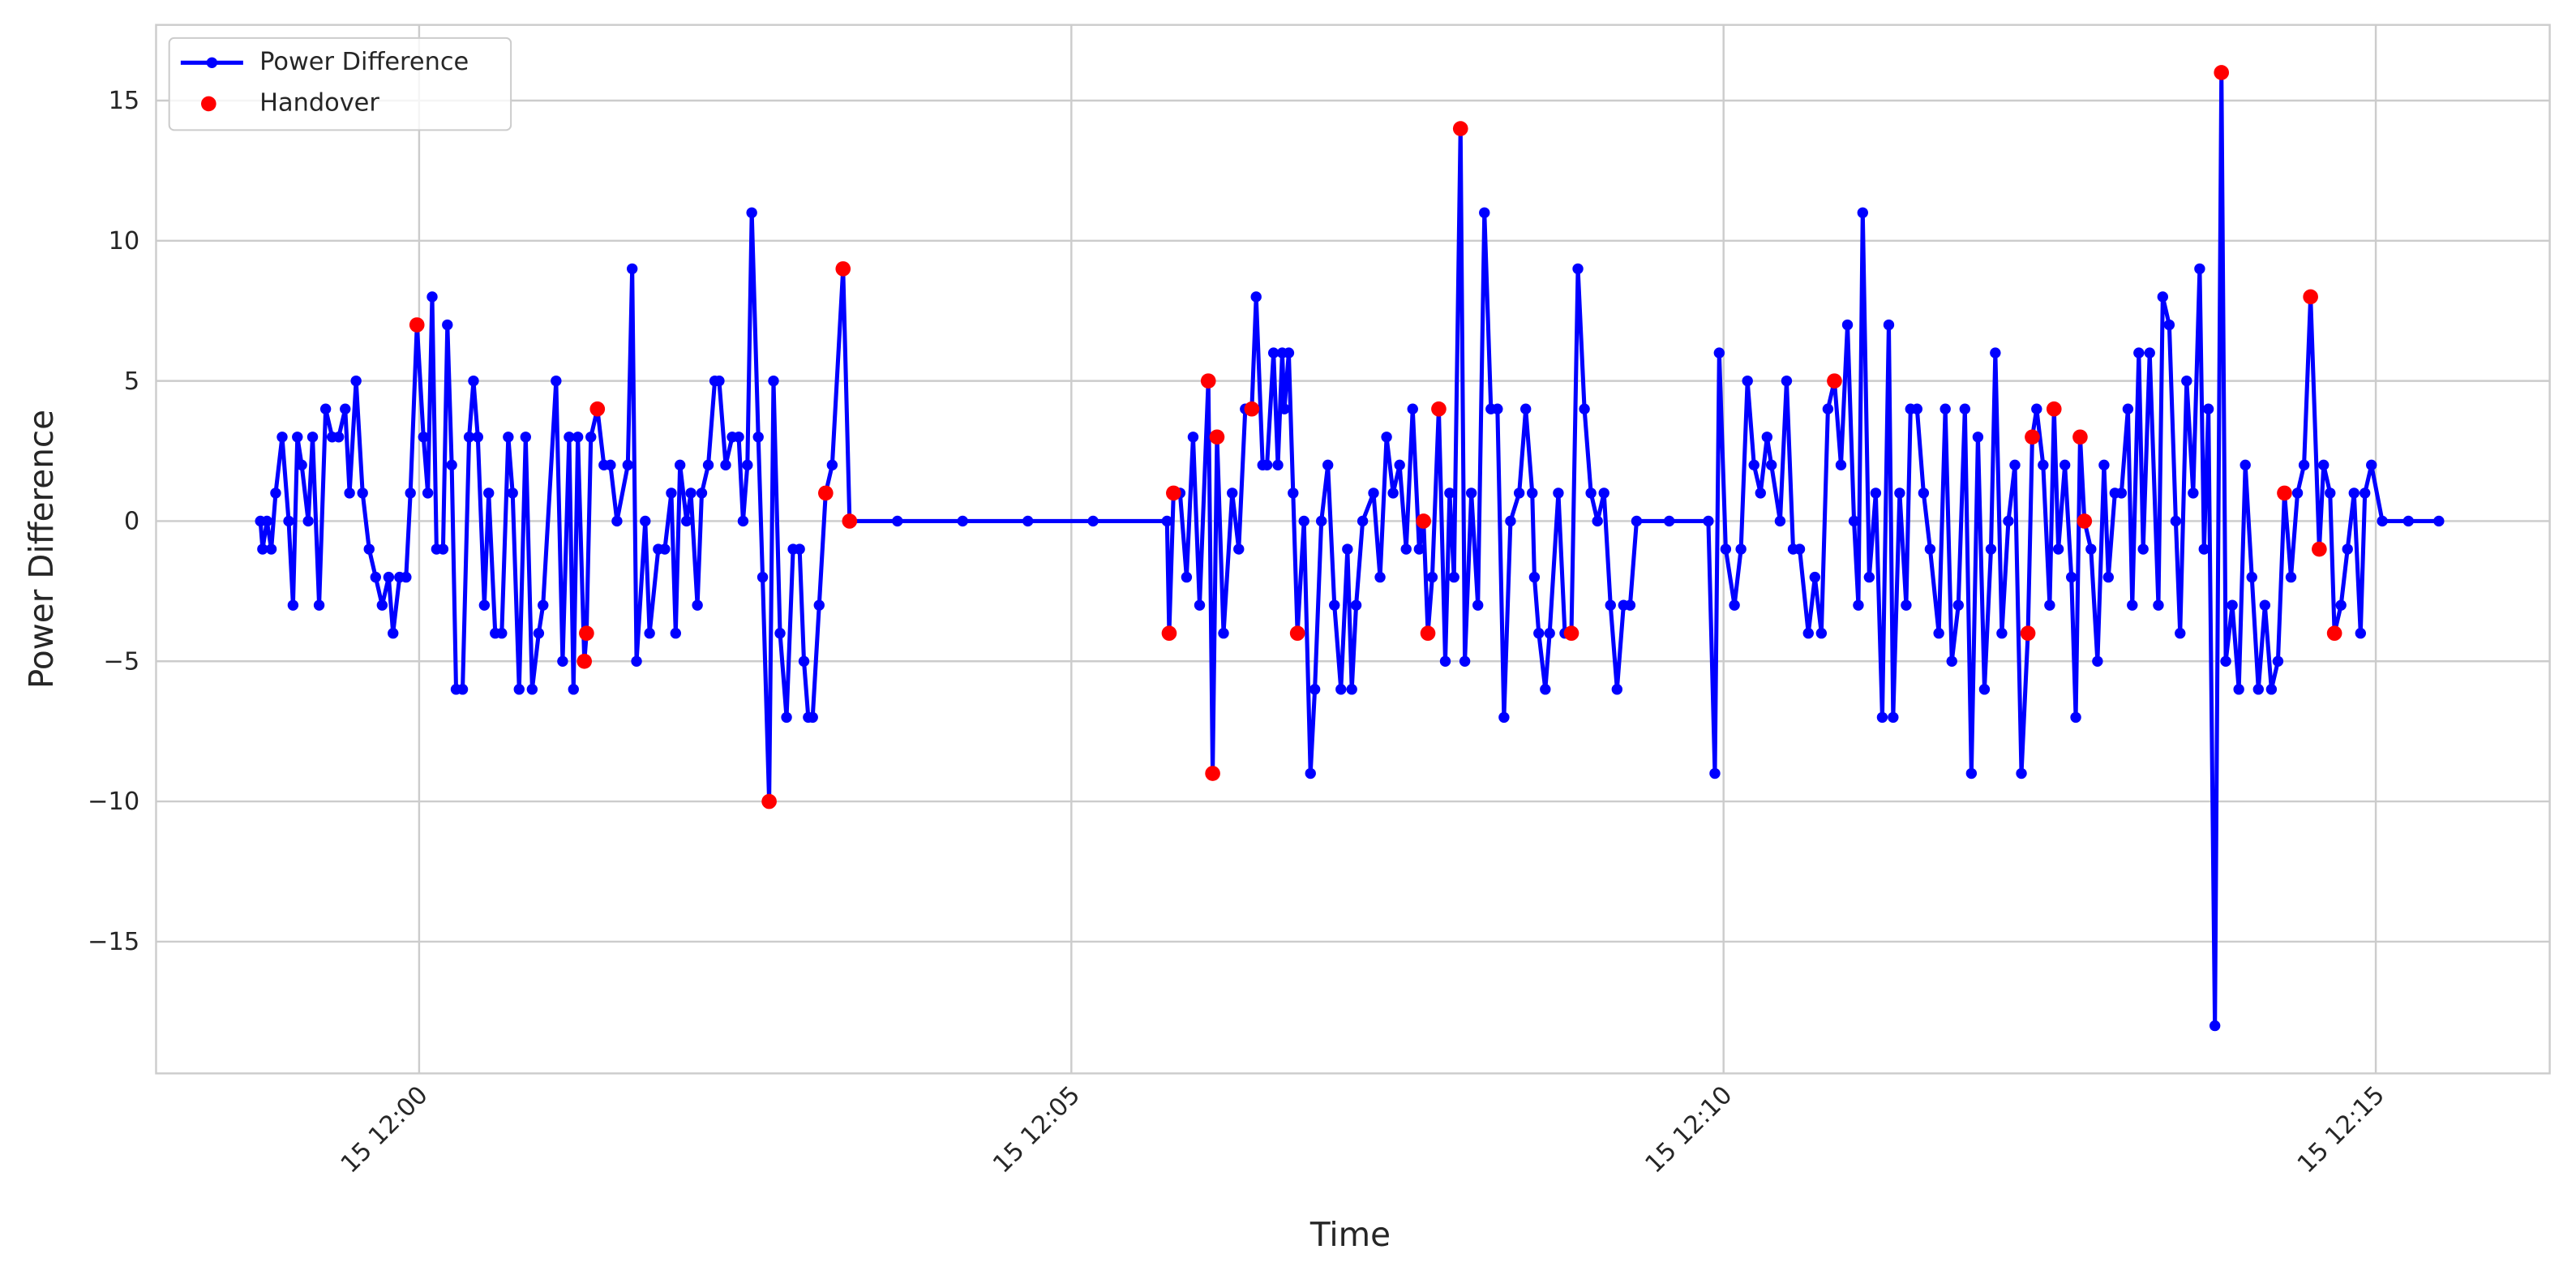 This screenshot has height=1284, width=2576. Describe the element at coordinates (113, 802) in the screenshot. I see `y-tick-label: −10` at that location.